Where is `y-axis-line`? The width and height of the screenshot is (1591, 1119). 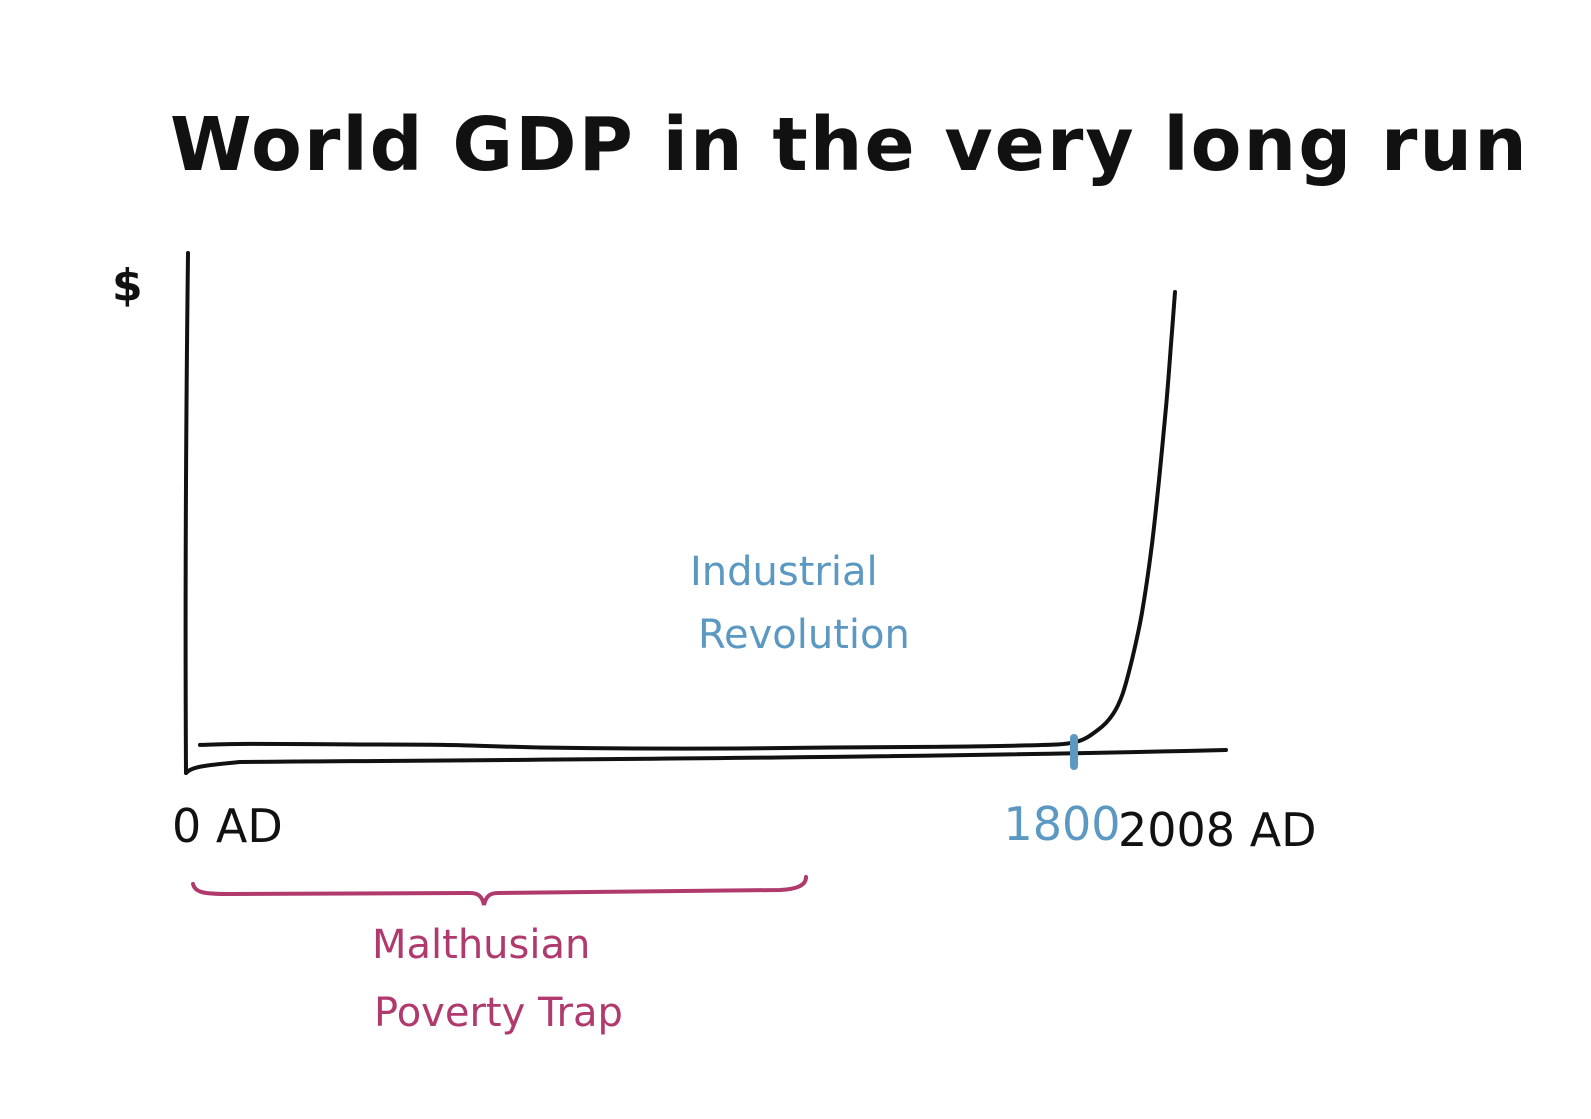
y-axis-line is located at coordinates (186, 513).